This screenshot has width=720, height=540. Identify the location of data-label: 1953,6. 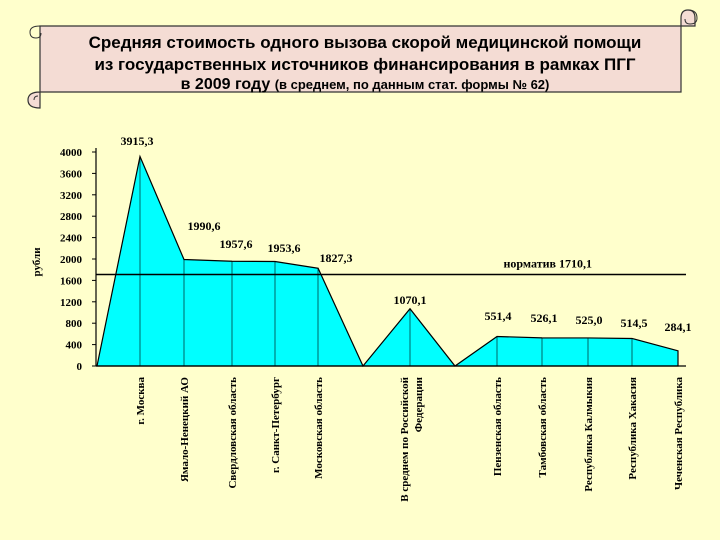
(284, 248).